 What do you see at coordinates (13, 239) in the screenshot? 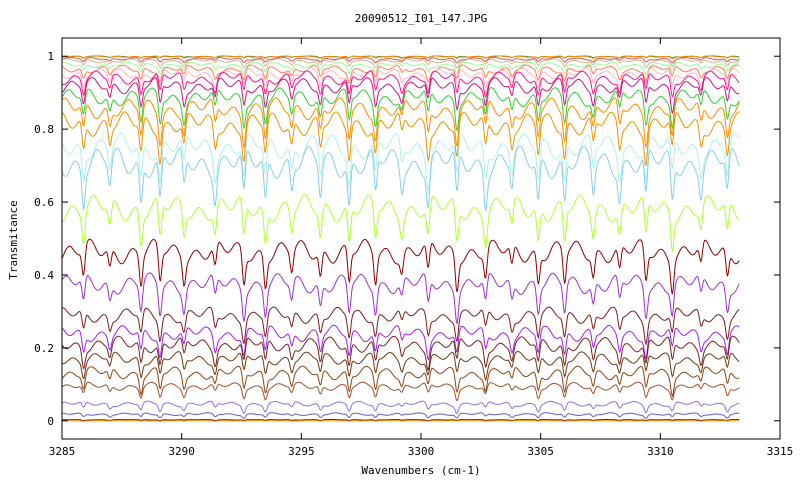
I see `y-axis-label: Transmitance` at bounding box center [13, 239].